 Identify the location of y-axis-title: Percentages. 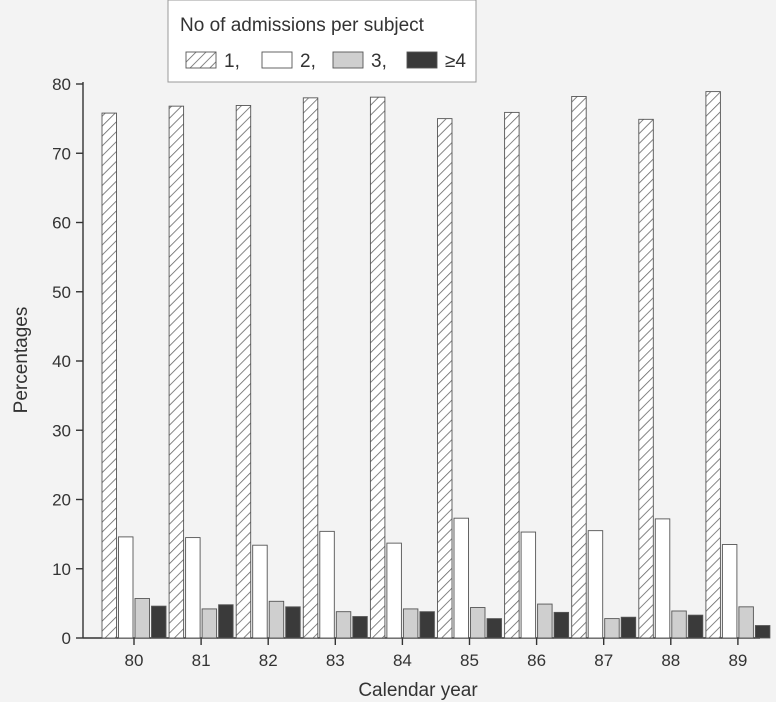
(21, 360).